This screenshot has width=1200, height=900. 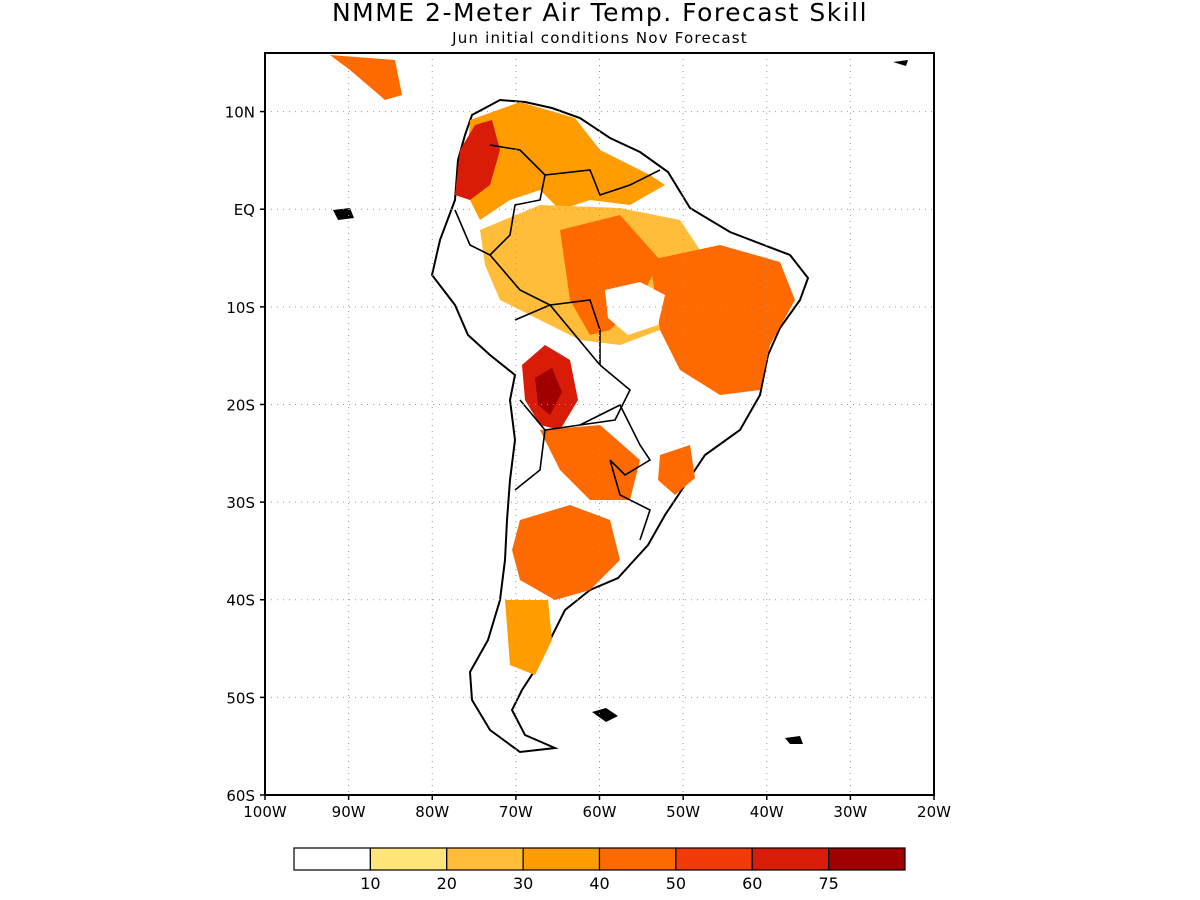 I want to click on colorbar-label: 50, so click(x=676, y=883).